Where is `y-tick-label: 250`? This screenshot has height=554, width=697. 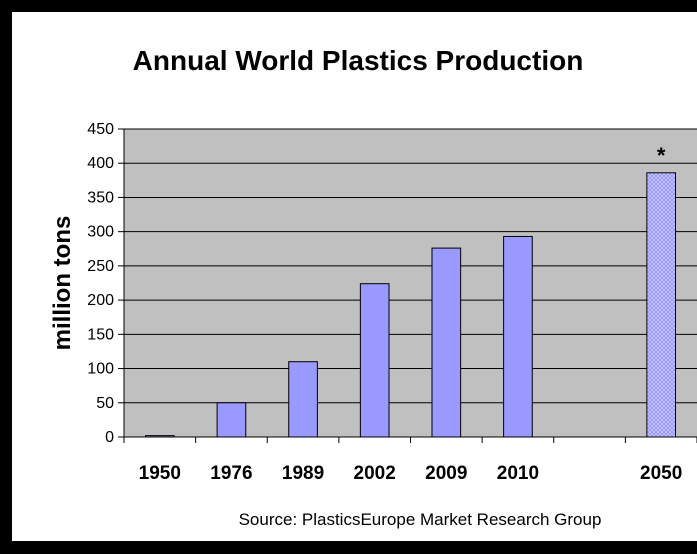
y-tick-label: 250 is located at coordinates (100, 266).